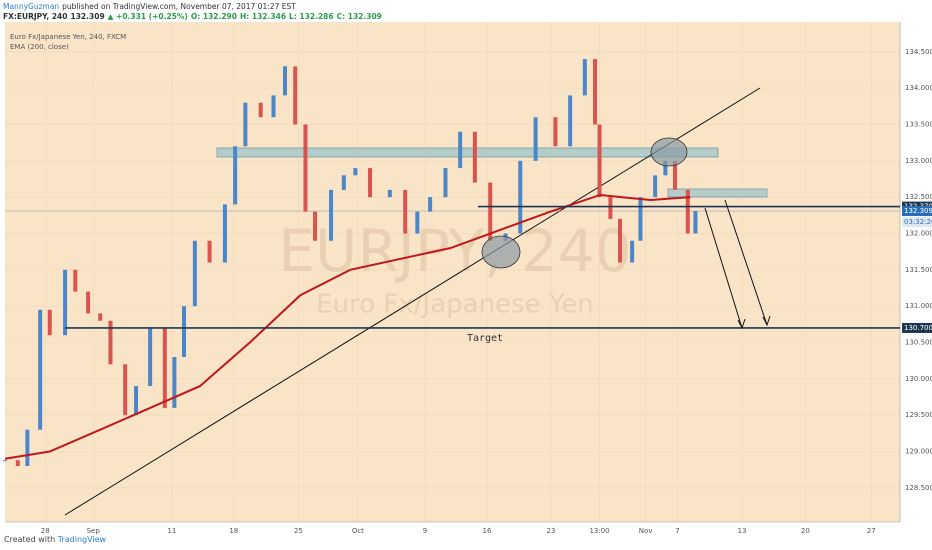 The width and height of the screenshot is (932, 550). I want to click on x-tick-label: 20, so click(805, 531).